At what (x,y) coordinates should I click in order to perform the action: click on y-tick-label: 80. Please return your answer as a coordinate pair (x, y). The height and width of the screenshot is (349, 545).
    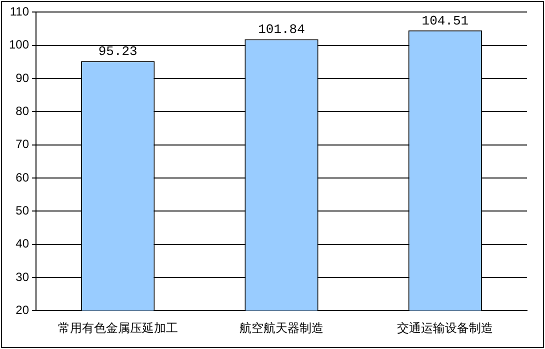
    Looking at the image, I should click on (23, 111).